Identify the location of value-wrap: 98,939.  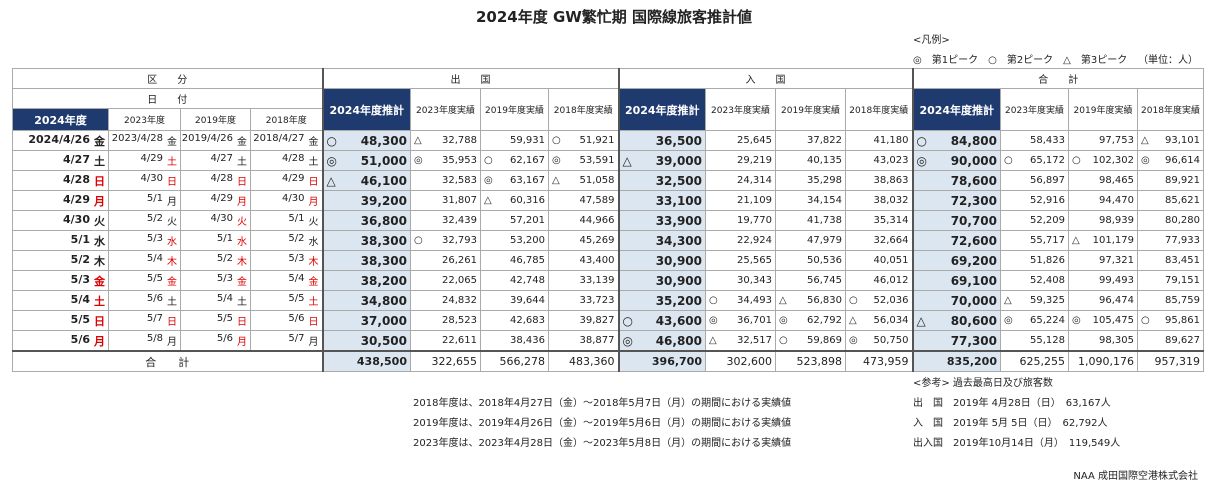
(1103, 220).